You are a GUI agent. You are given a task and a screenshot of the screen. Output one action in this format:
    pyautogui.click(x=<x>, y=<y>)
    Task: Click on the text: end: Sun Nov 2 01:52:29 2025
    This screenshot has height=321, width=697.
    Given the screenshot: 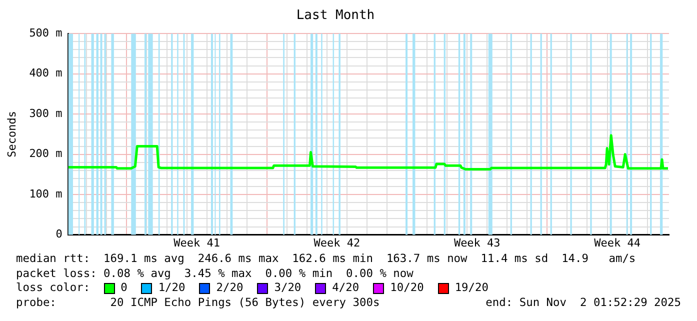 What is the action you would take?
    pyautogui.click(x=583, y=303)
    